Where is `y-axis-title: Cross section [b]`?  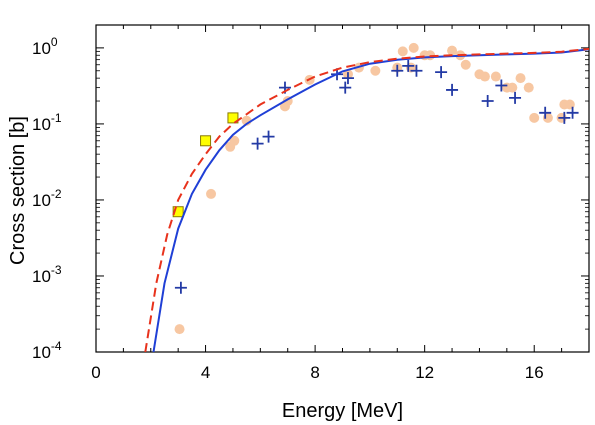
y-axis-title: Cross section [b] is located at coordinates (18, 190).